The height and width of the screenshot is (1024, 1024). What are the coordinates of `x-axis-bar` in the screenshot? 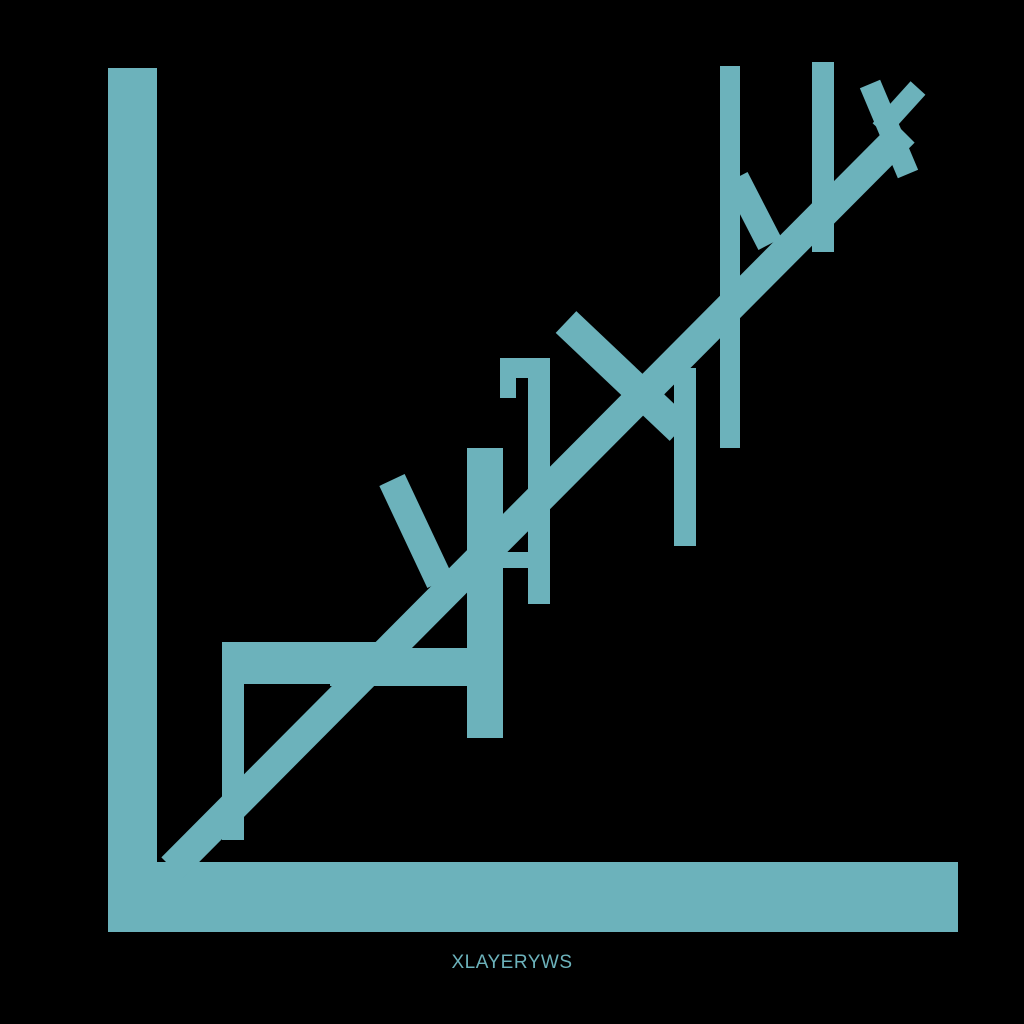 It's located at (533, 897).